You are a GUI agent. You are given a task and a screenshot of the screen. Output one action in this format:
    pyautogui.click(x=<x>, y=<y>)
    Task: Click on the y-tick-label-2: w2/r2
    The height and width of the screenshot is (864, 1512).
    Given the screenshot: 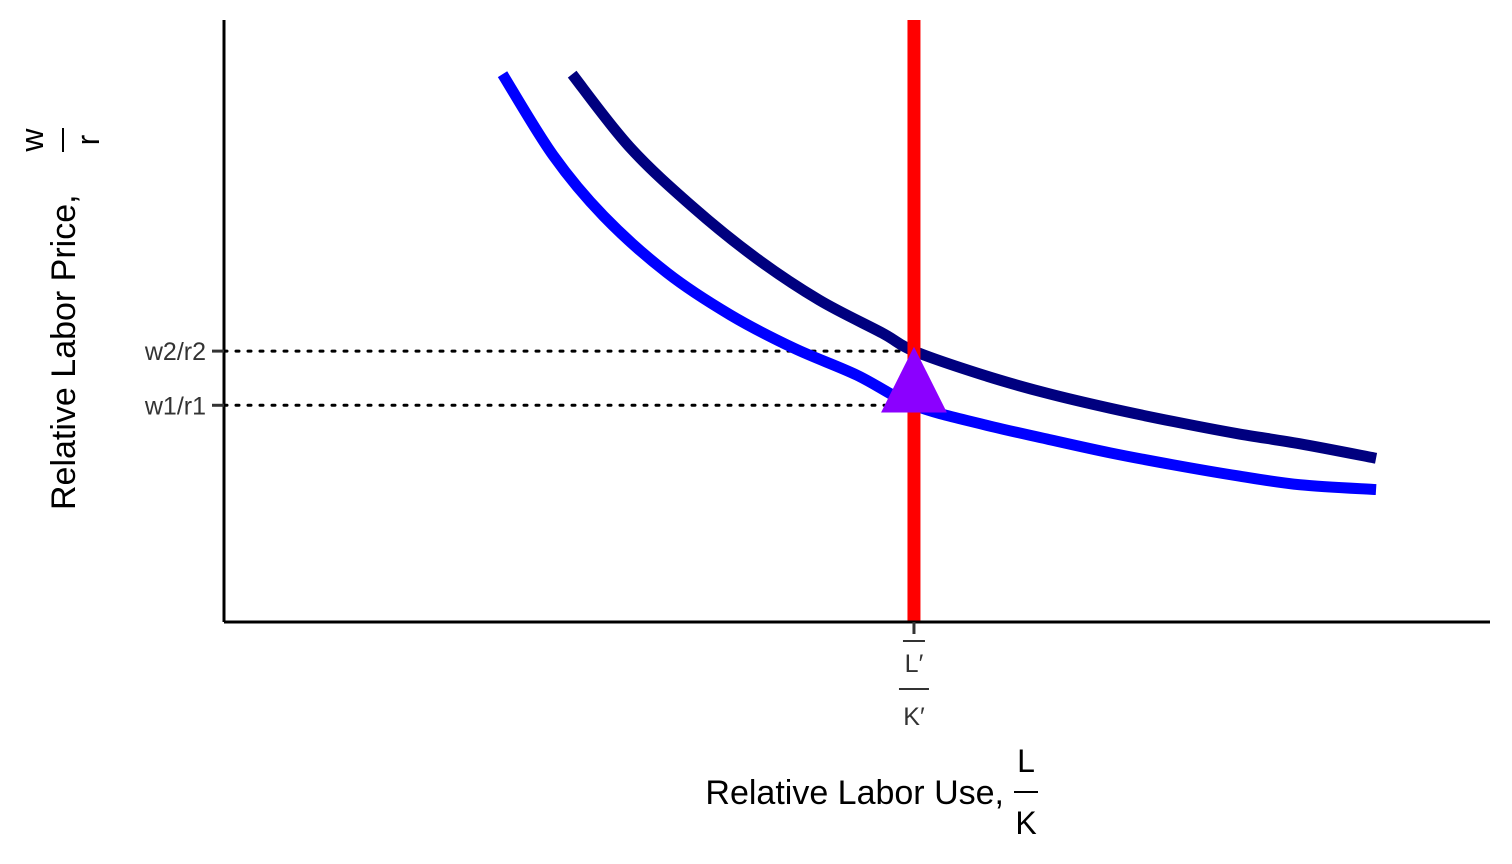 What is the action you would take?
    pyautogui.click(x=175, y=352)
    